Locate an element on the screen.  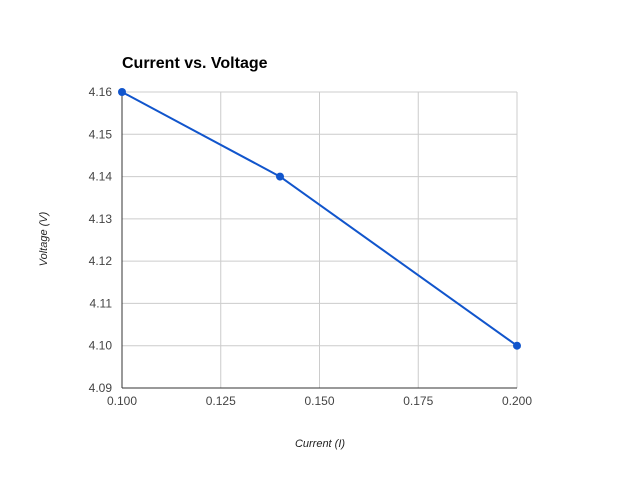
y-tick-label: 4.11 is located at coordinates (101, 303).